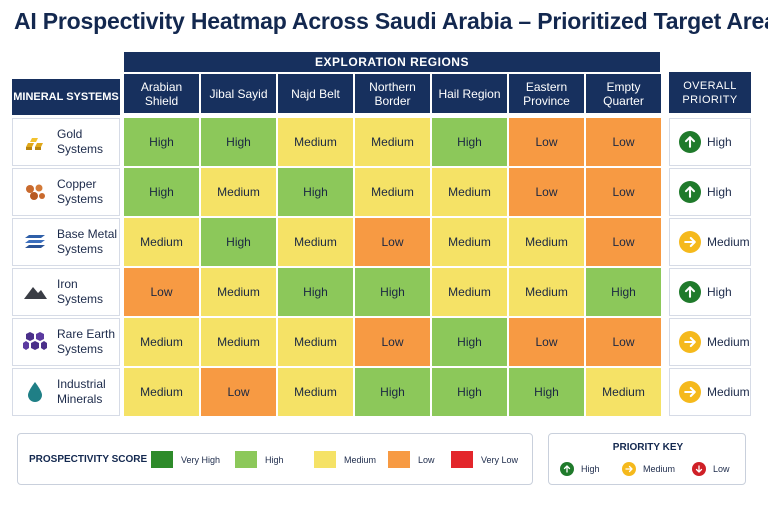 Image resolution: width=768 pixels, height=512 pixels. What do you see at coordinates (35, 392) in the screenshot?
I see `water-drop-icon` at bounding box center [35, 392].